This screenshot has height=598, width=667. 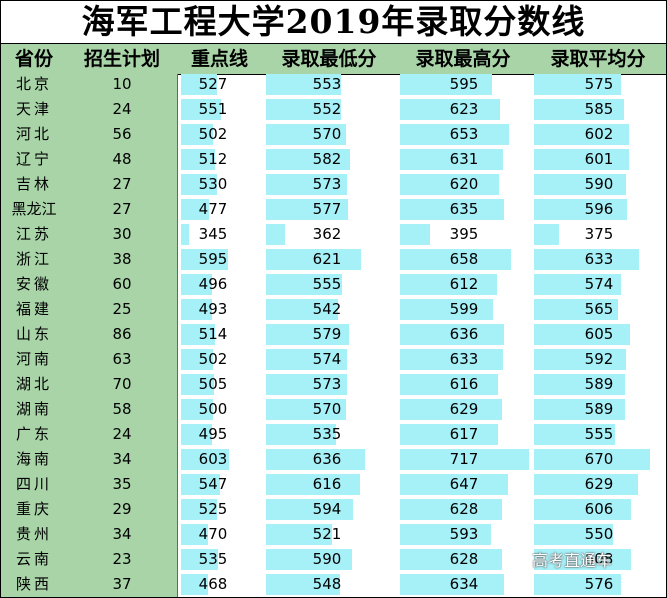 I want to click on plan-cell: 34, so click(x=122, y=534).